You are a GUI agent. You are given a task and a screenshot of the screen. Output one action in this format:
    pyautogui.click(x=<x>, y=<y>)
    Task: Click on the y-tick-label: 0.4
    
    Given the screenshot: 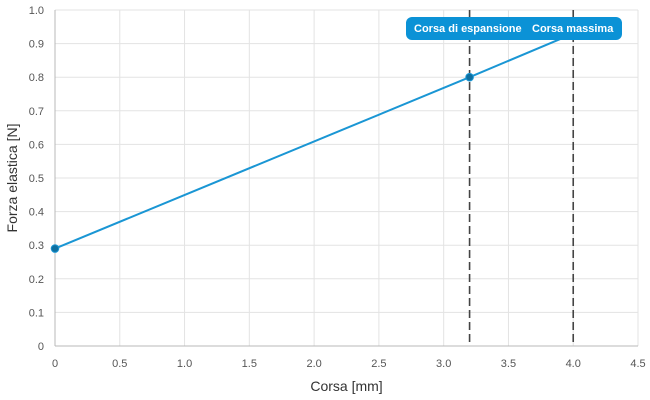 What is the action you would take?
    pyautogui.click(x=36, y=213)
    